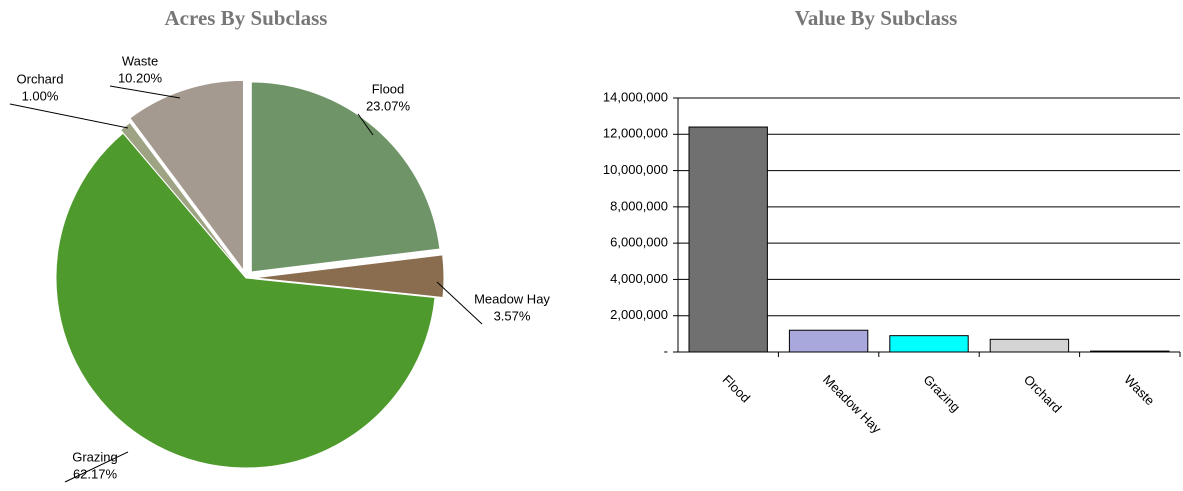 The width and height of the screenshot is (1183, 491). I want to click on y-tick-label: 6,000,000, so click(639, 242).